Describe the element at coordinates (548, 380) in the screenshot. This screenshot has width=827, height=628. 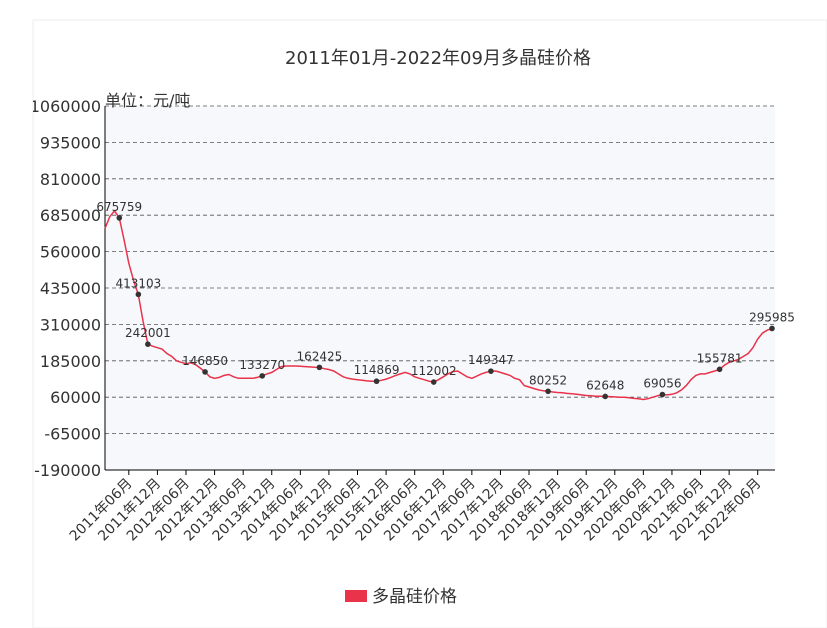
I see `data-label: 80252` at that location.